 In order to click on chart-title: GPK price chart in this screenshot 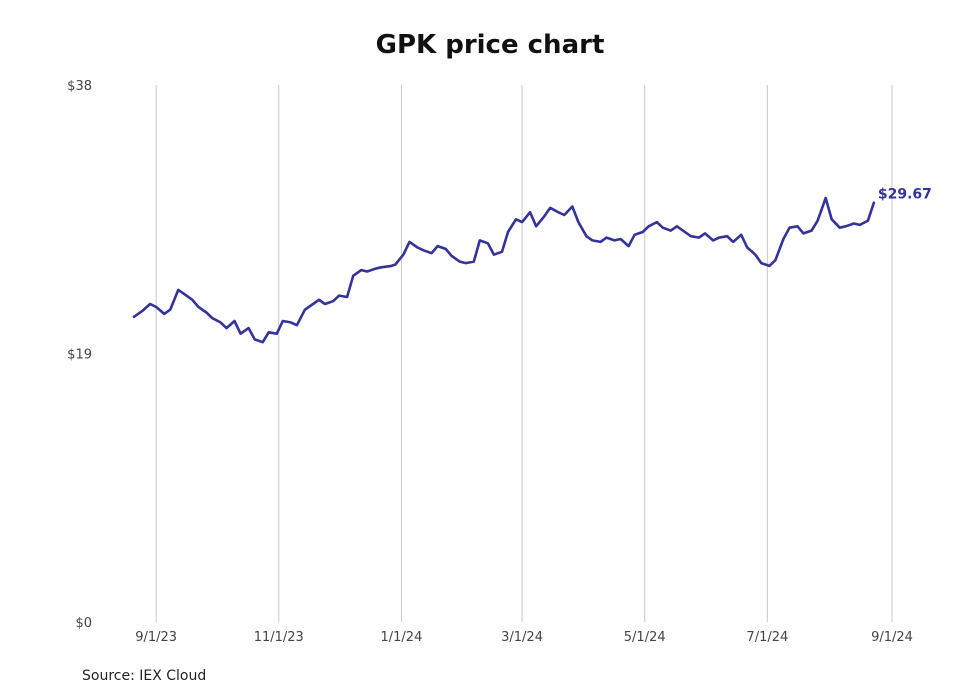, I will do `click(490, 45)`.